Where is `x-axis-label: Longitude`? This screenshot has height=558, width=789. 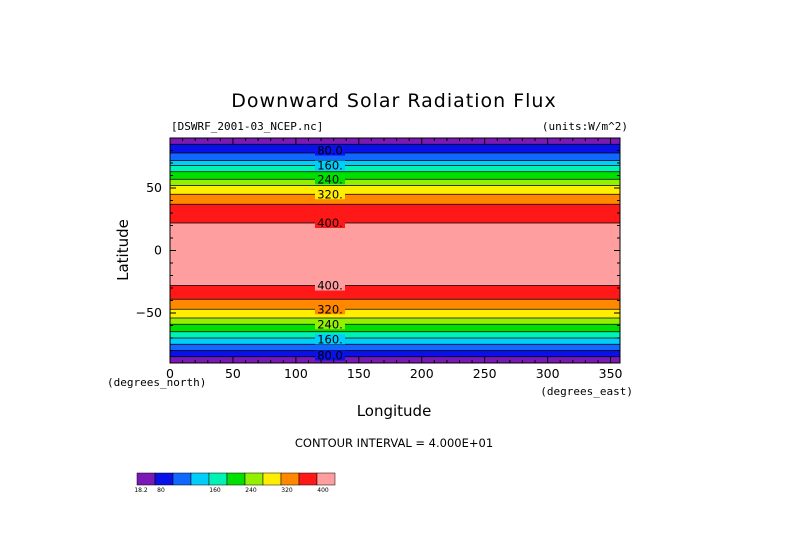
x-axis-label: Longitude is located at coordinates (394, 411).